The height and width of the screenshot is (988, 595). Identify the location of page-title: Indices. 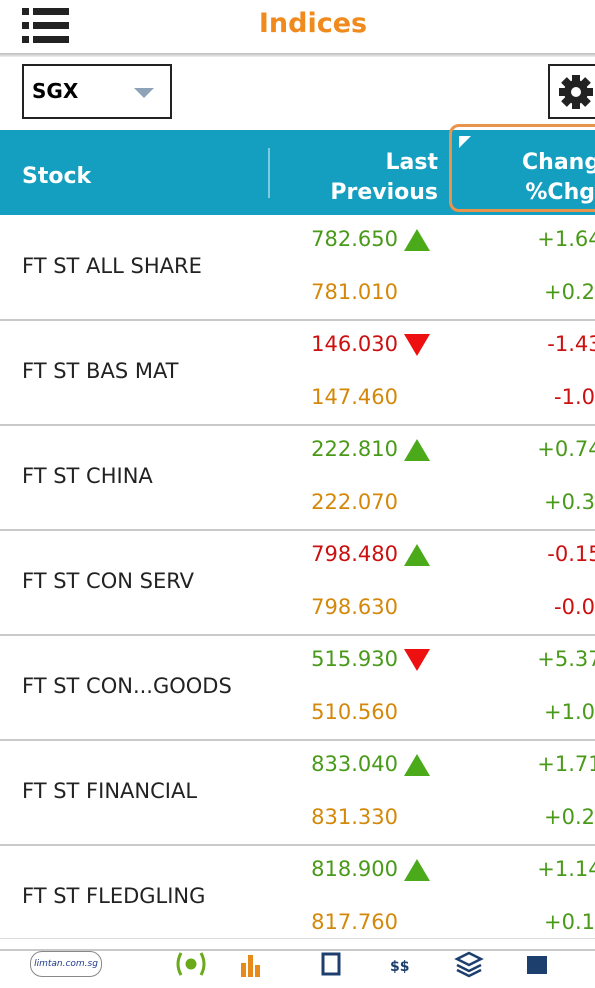
(313, 23).